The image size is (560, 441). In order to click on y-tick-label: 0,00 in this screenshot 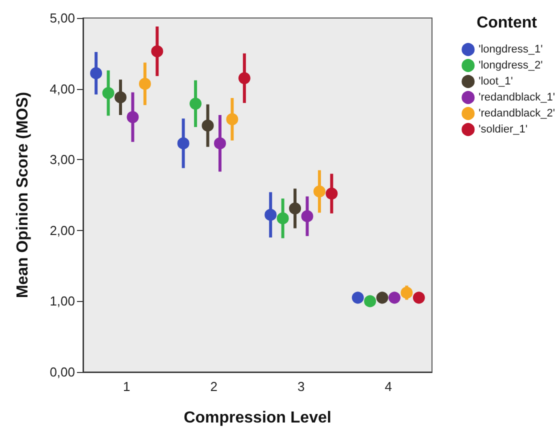, I will do `click(62, 372)`.